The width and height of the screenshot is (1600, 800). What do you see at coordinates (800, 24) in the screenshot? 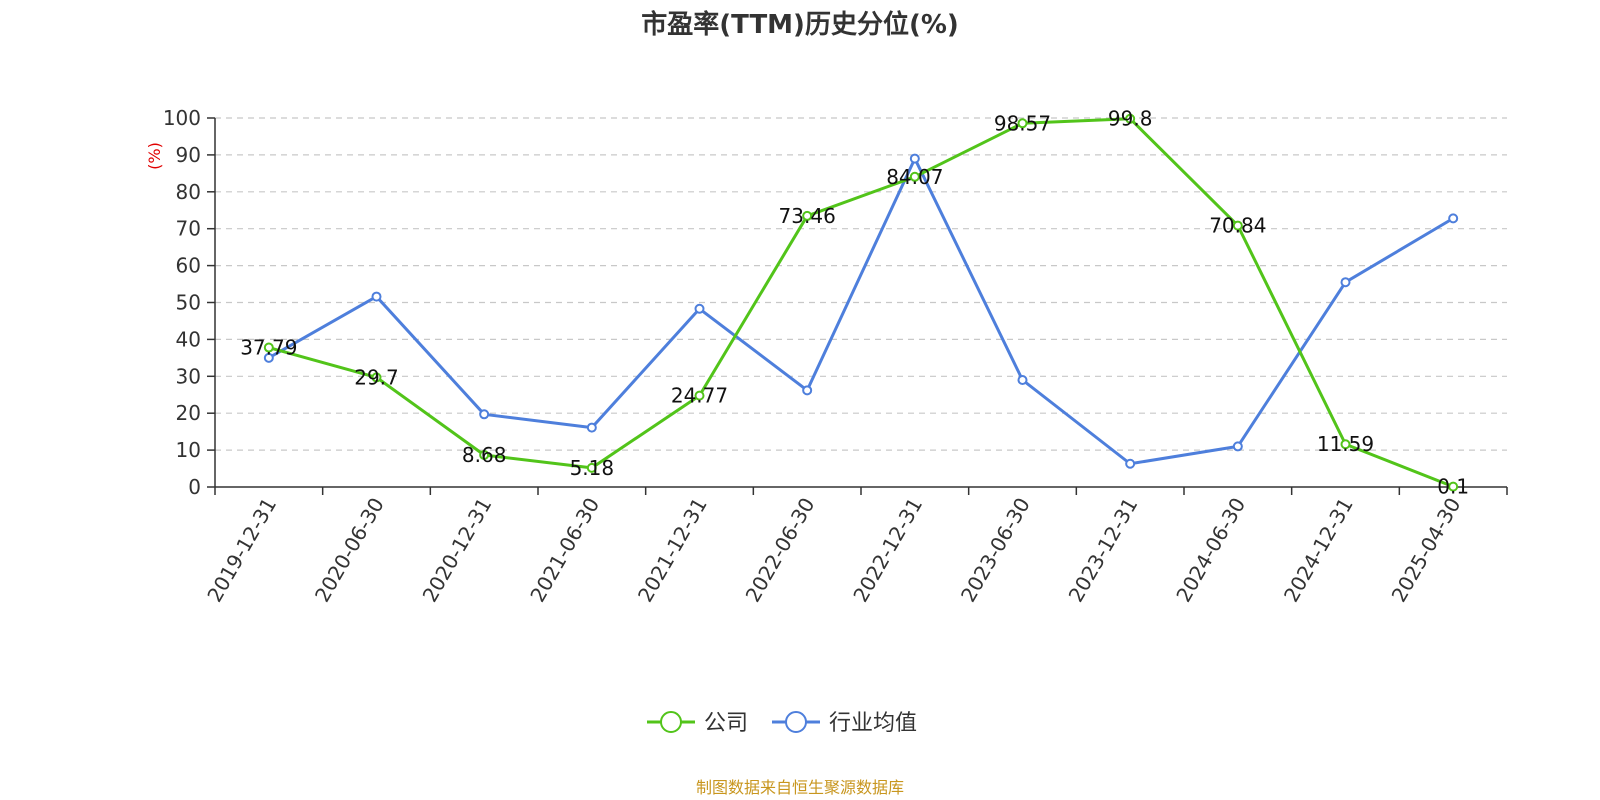
I see `chart-title: 市盈率(TTM)历史分位(%)` at bounding box center [800, 24].